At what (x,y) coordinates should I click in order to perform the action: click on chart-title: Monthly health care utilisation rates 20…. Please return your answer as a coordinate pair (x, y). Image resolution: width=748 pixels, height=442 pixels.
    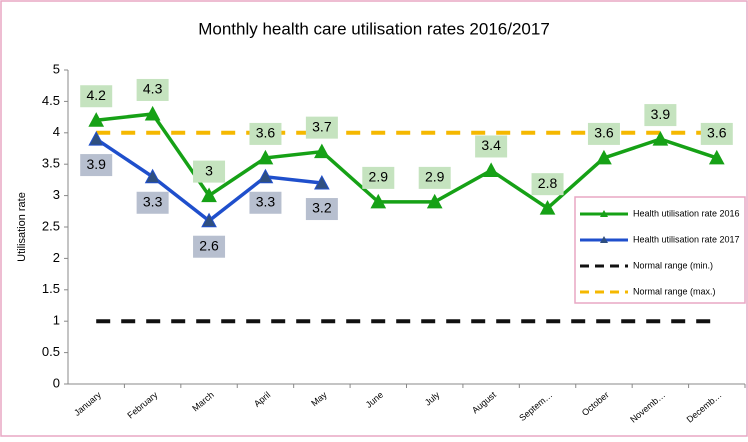
    Looking at the image, I should click on (374, 28).